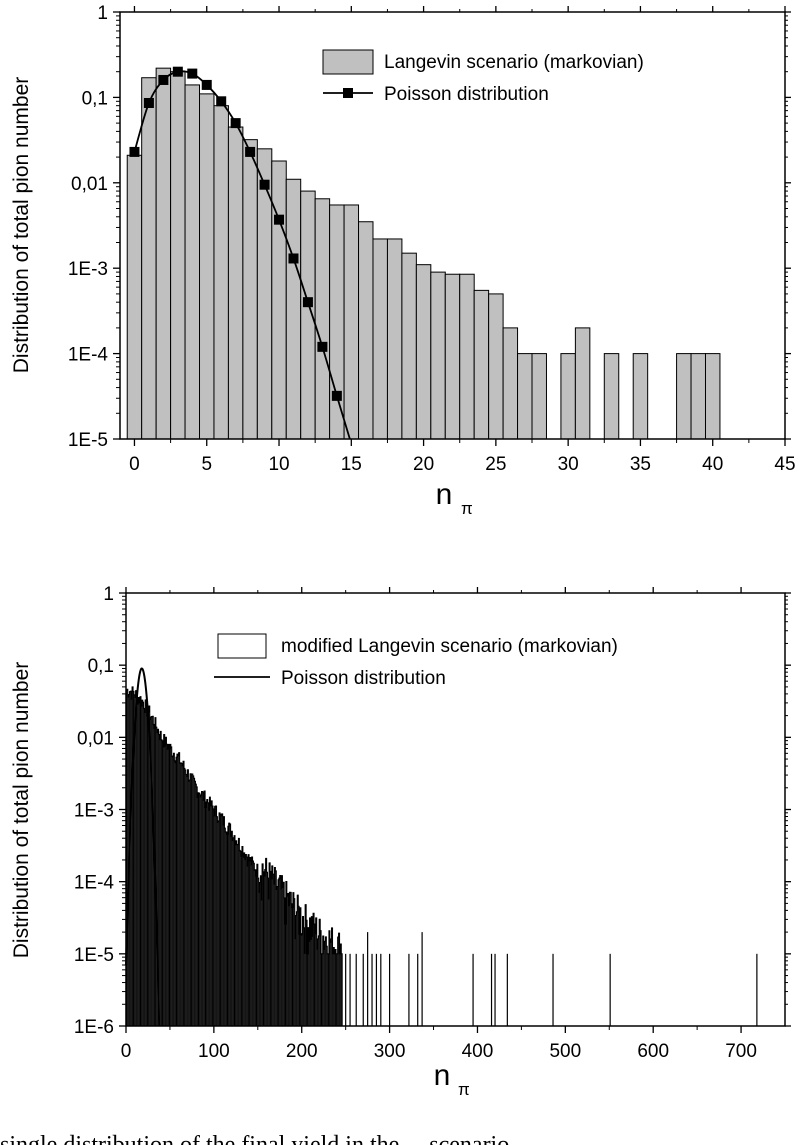  What do you see at coordinates (214, 1051) in the screenshot?
I see `bottom-x-tick-label: 100` at bounding box center [214, 1051].